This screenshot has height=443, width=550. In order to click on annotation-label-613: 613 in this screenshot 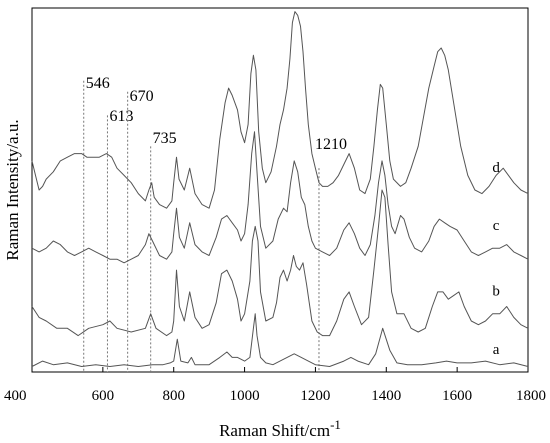, I will do `click(121, 116)`.